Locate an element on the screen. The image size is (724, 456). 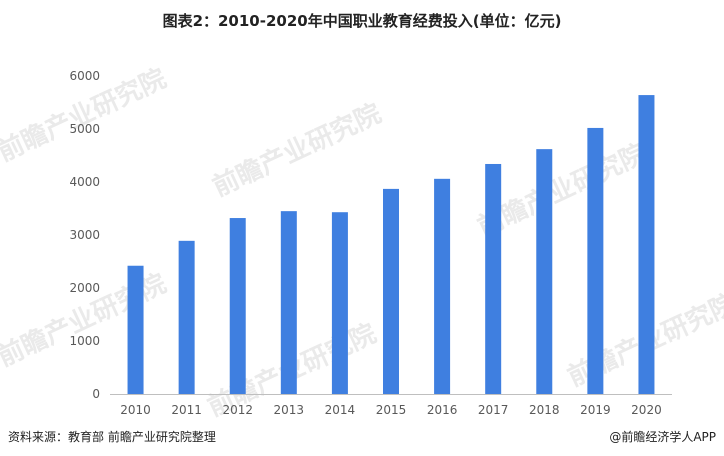
bar-2020 is located at coordinates (646, 244).